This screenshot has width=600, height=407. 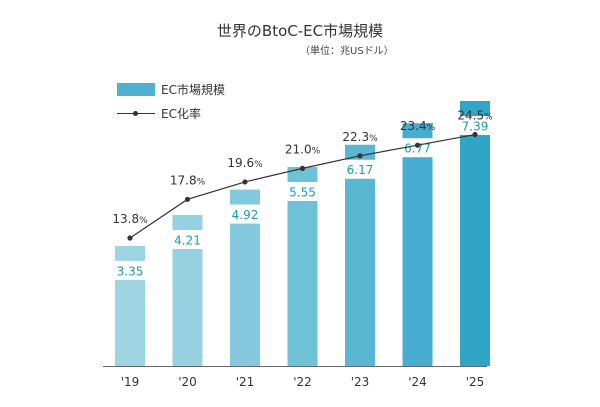 I want to click on legend-item-line: EC化率, so click(x=171, y=113).